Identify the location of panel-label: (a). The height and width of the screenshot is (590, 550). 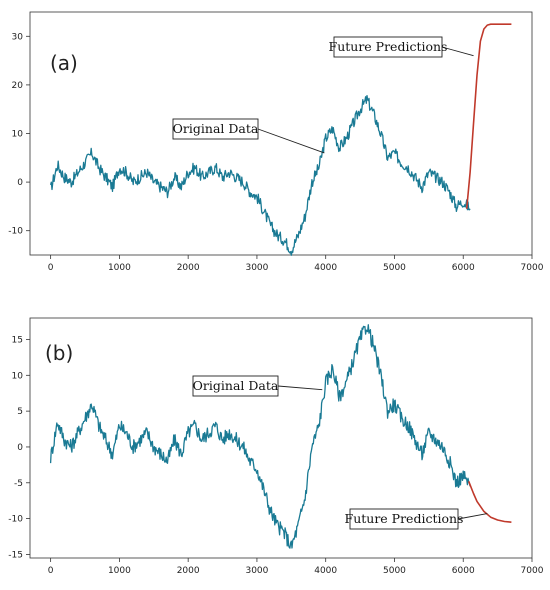
(64, 63).